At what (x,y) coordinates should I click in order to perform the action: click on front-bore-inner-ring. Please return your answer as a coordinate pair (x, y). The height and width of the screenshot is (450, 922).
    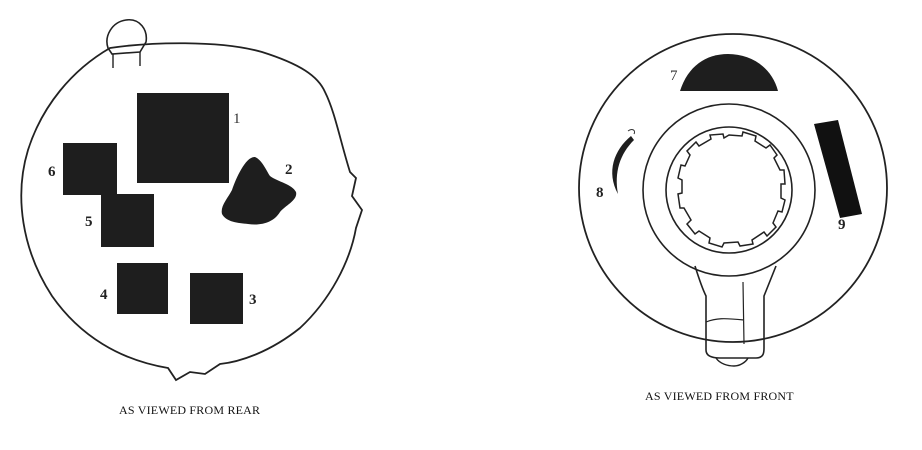
    Looking at the image, I should click on (729, 190).